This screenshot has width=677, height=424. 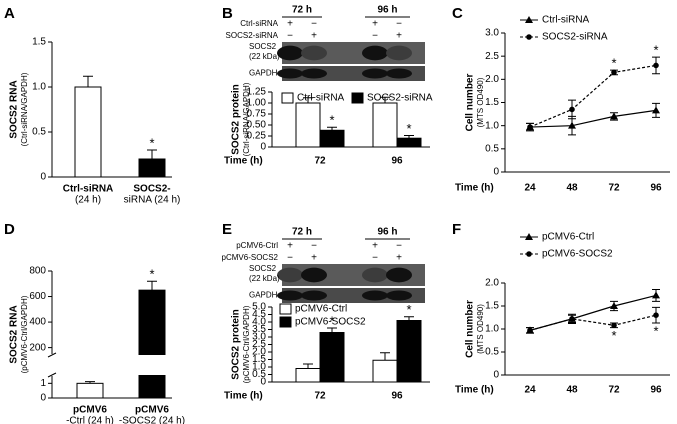 I want to click on panel-label: C, so click(x=457, y=13).